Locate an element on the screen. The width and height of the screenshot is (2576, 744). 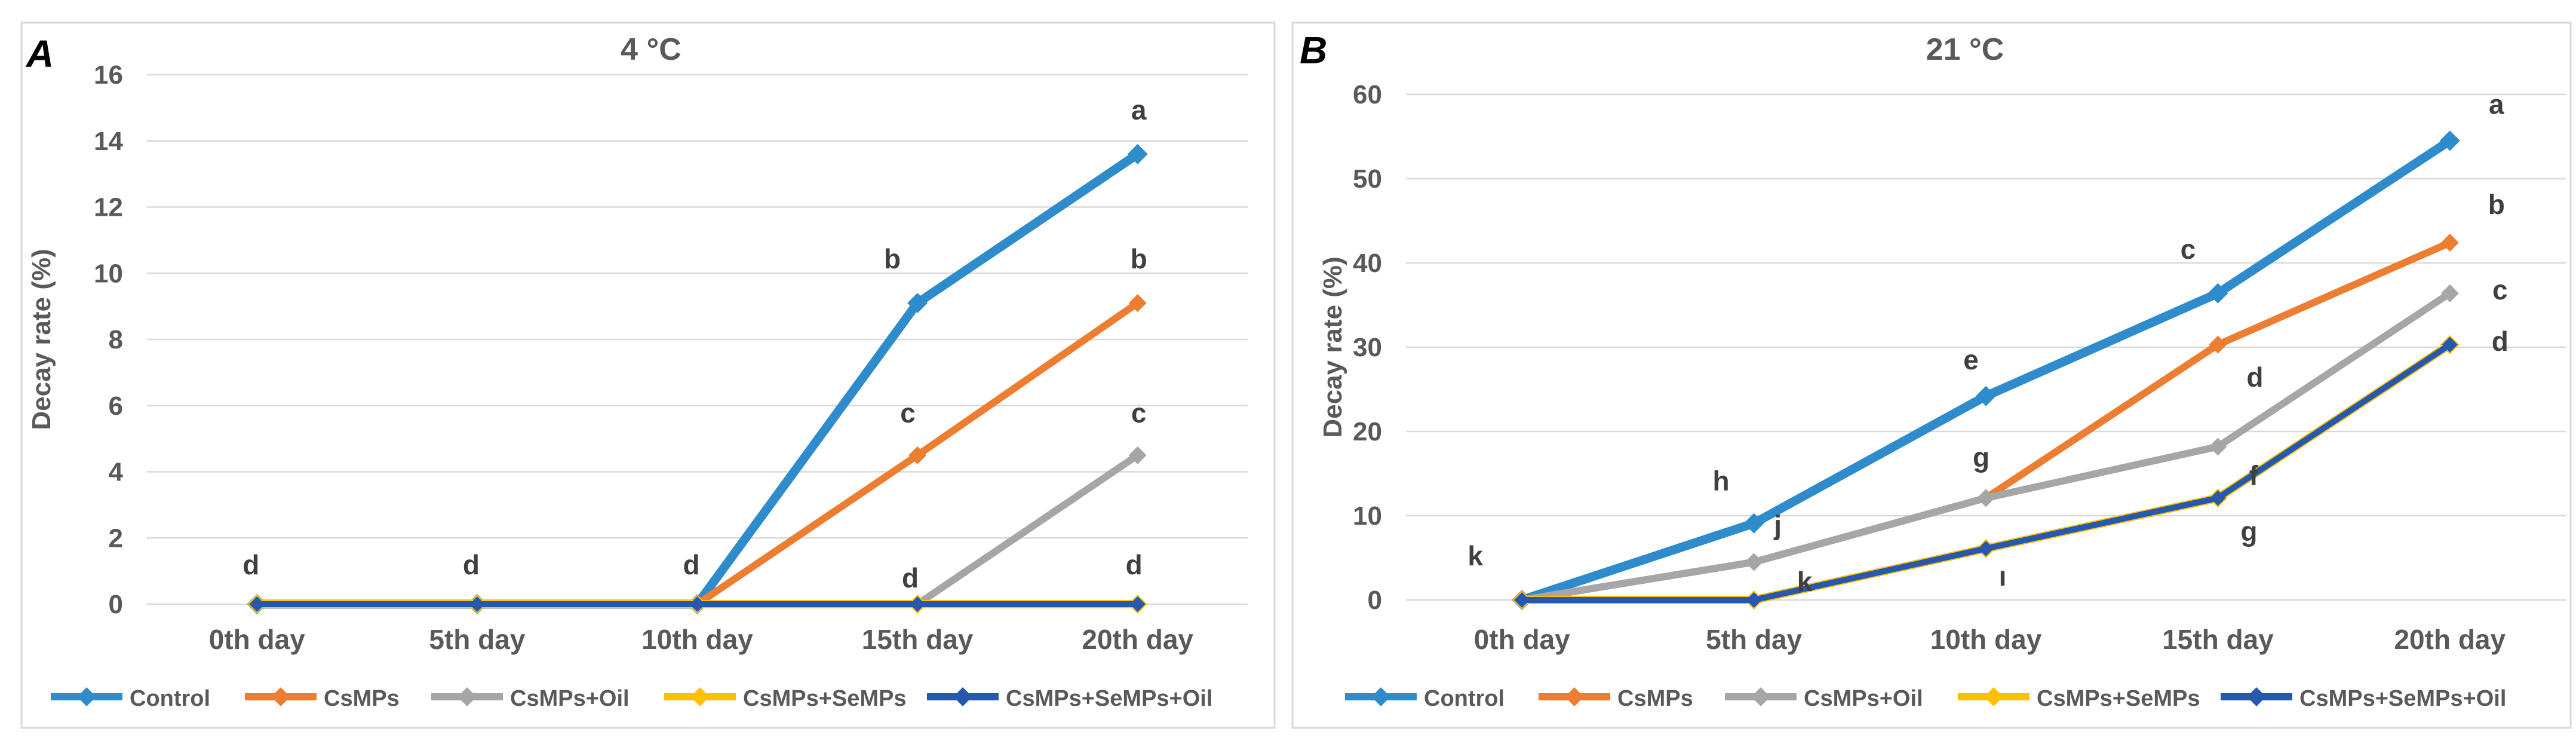
panel-label-A: A is located at coordinates (39, 54).